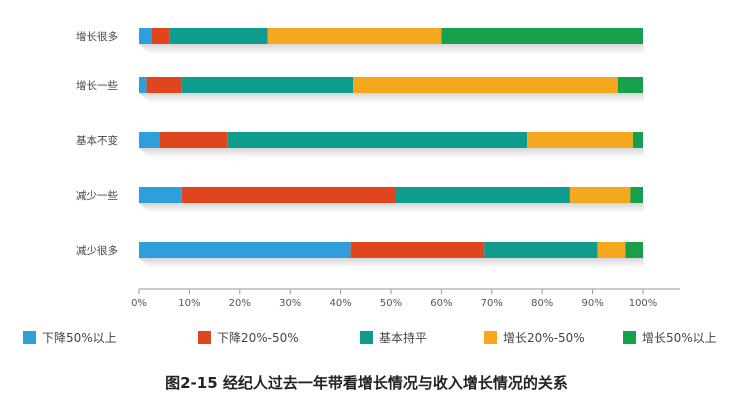  I want to click on legend-label-series-1: 下降50%以上, so click(79, 338).